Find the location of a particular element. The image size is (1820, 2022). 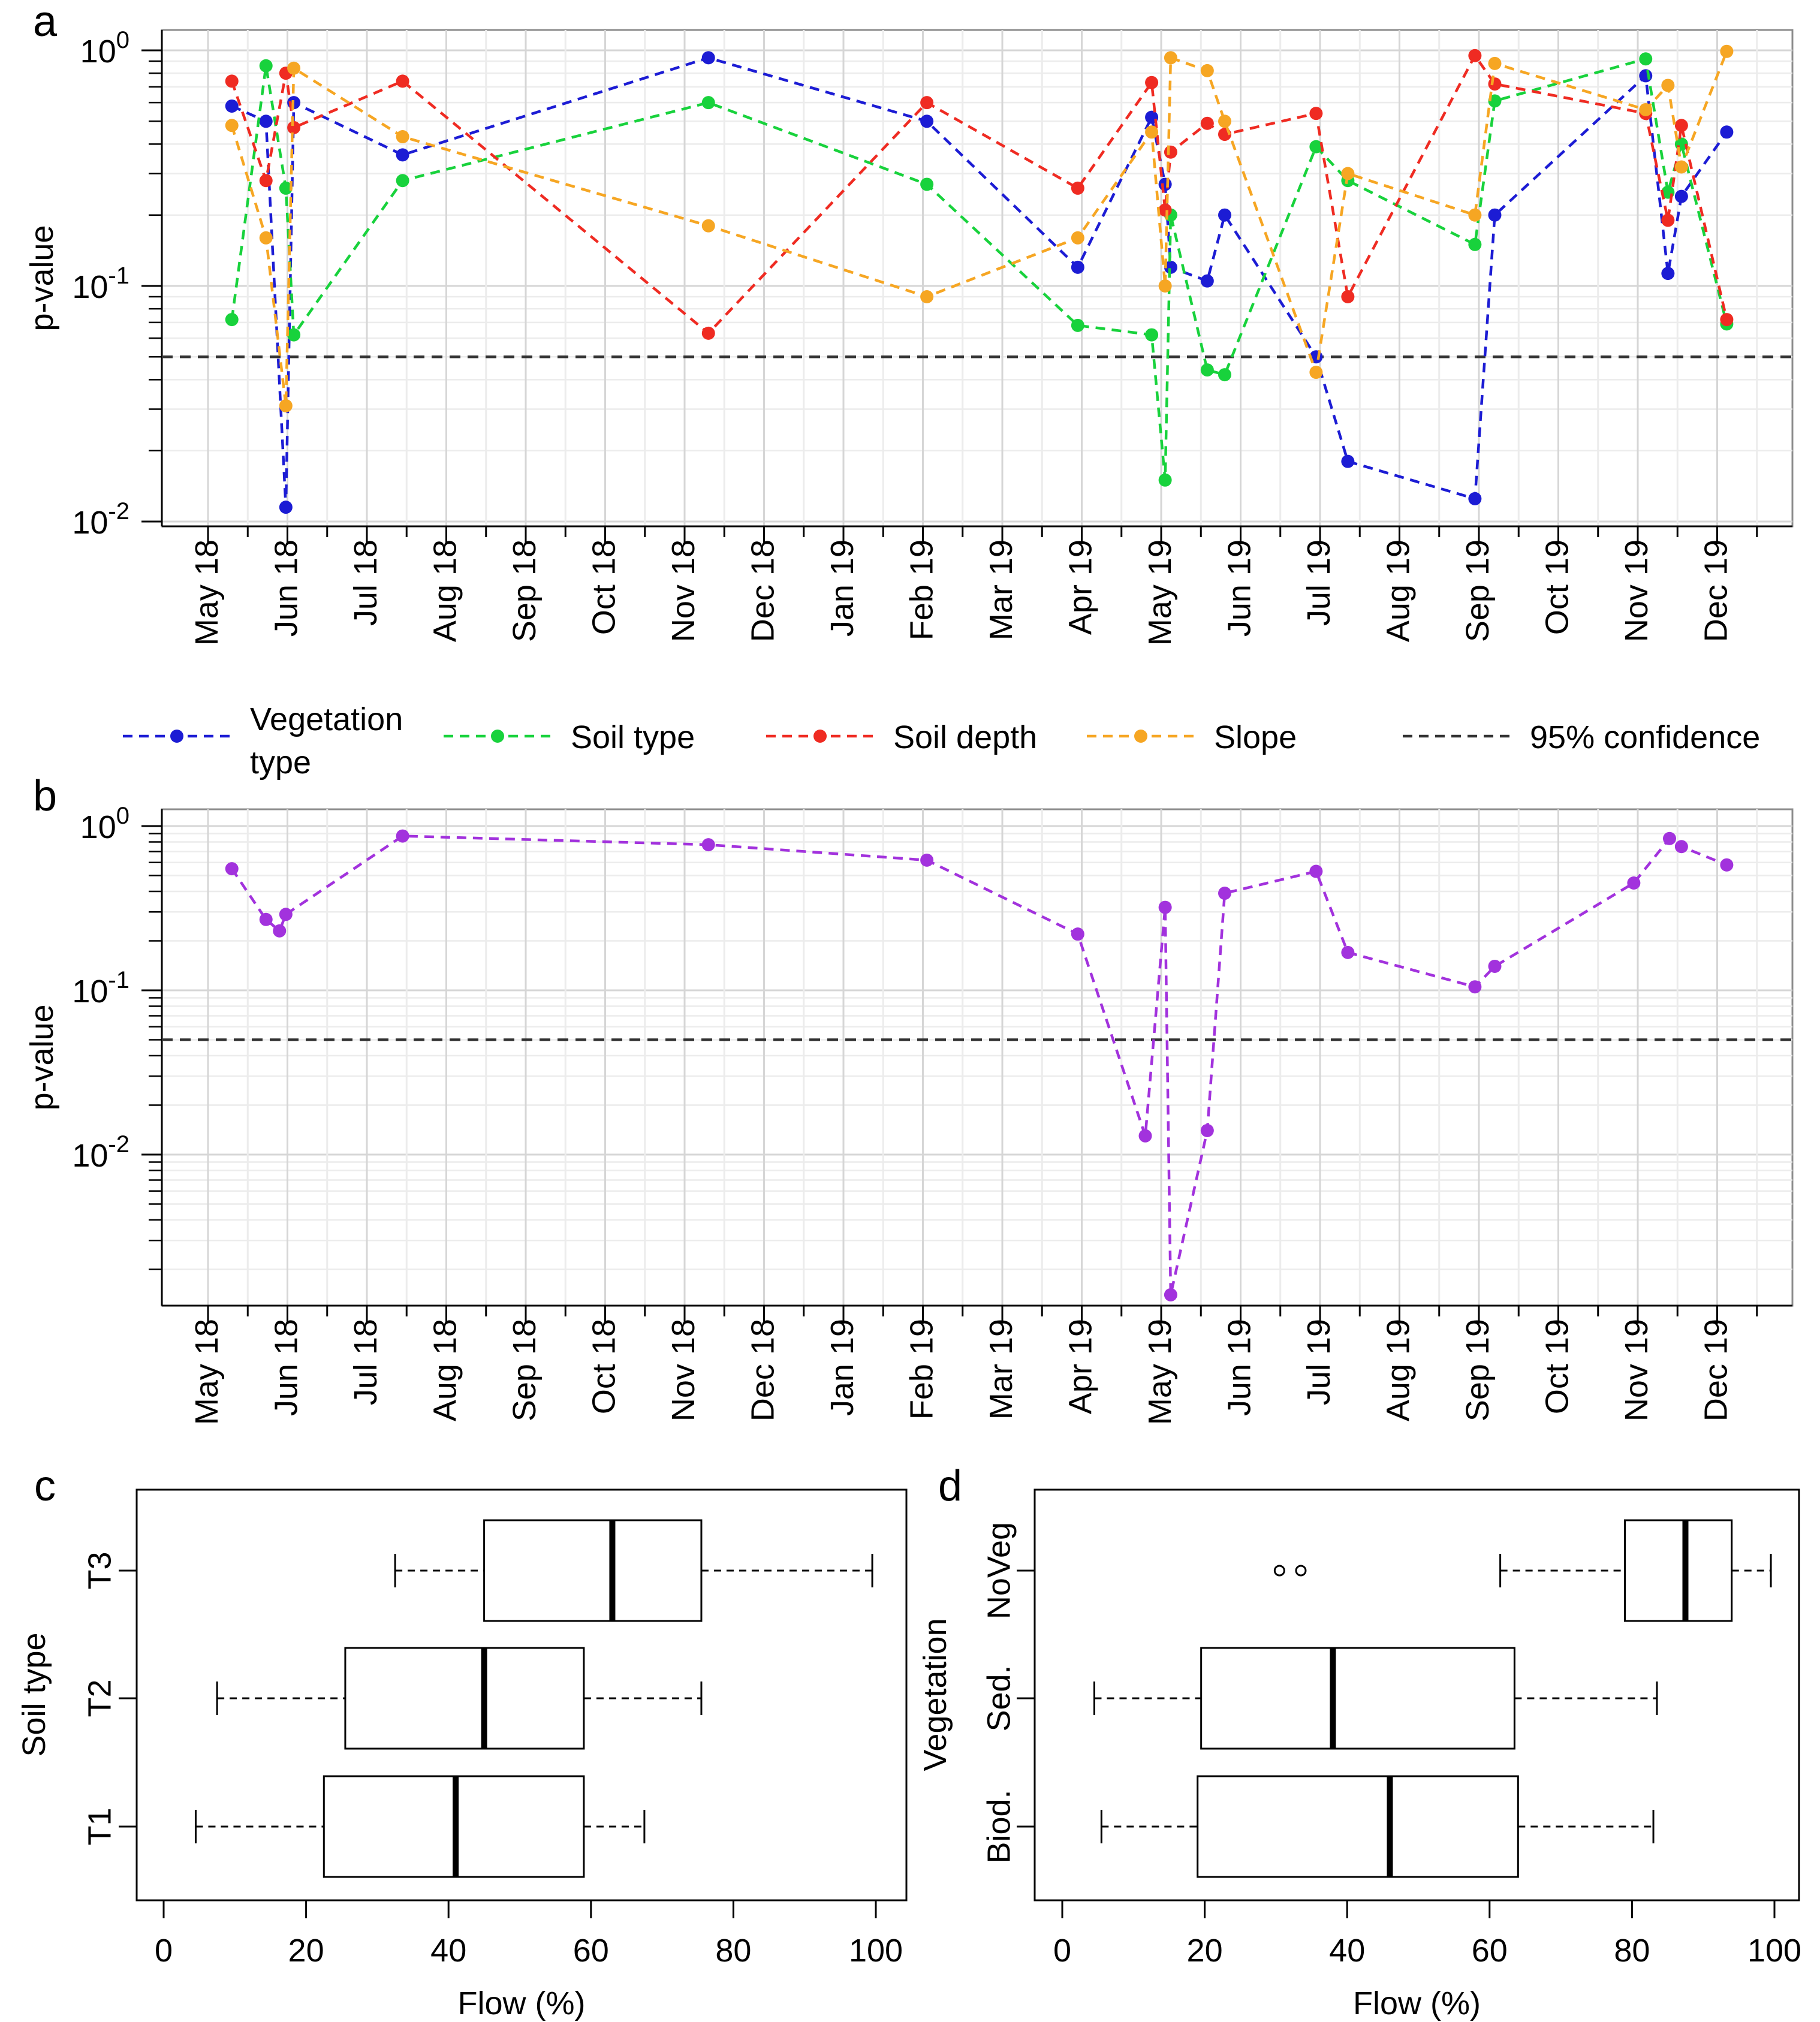

panel-c-x-tick-label: 20 is located at coordinates (306, 1951).